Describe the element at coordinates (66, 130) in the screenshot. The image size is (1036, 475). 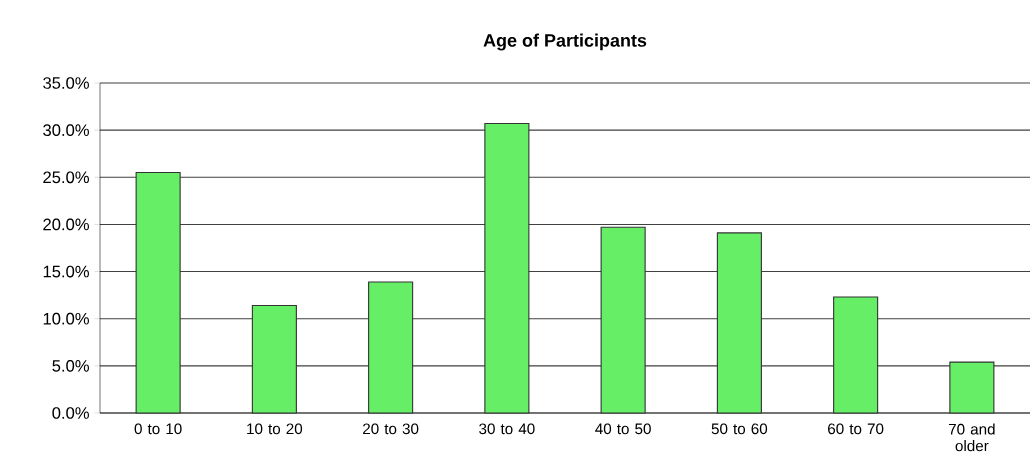
I see `y-tick-label: 30.0%` at that location.